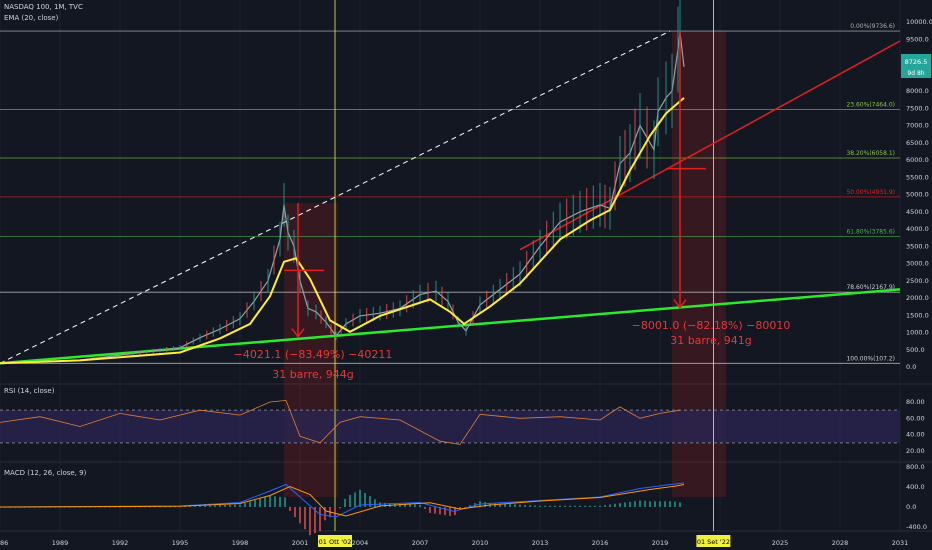 Image resolution: width=932 pixels, height=550 pixels. I want to click on x-tick-label: 2010, so click(480, 543).